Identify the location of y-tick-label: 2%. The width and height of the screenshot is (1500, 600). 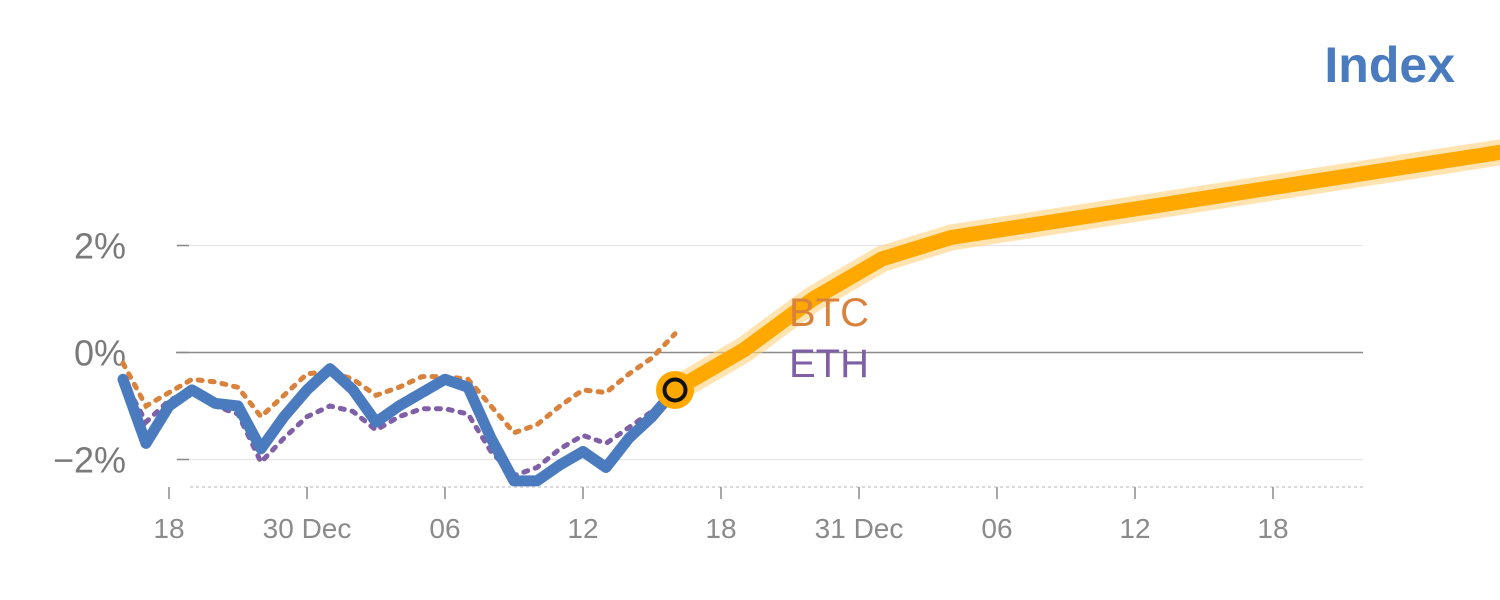
(100, 246).